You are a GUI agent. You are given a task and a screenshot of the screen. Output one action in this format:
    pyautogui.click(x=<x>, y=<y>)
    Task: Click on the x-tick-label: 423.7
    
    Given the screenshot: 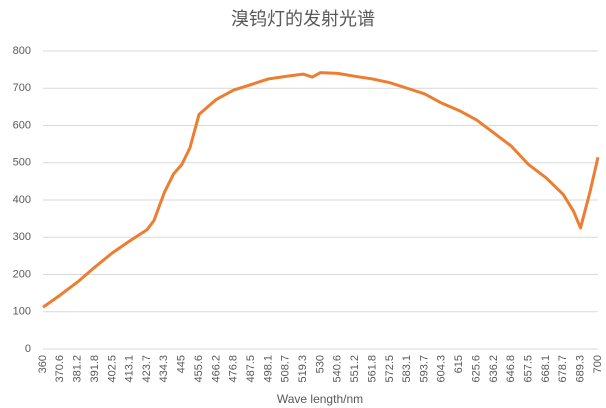 What is the action you would take?
    pyautogui.click(x=147, y=369)
    